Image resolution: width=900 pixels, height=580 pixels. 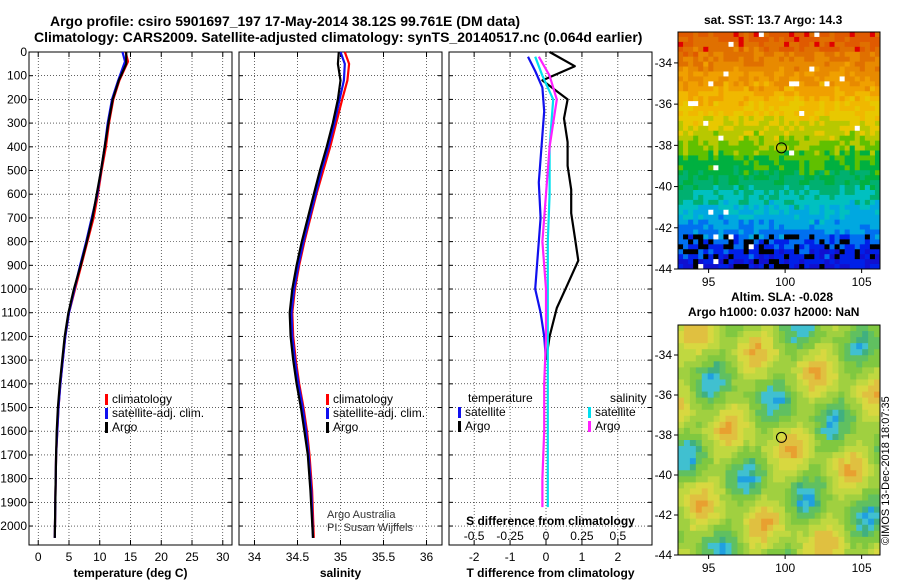 I want to click on x-tick-label: -2, so click(x=474, y=557).